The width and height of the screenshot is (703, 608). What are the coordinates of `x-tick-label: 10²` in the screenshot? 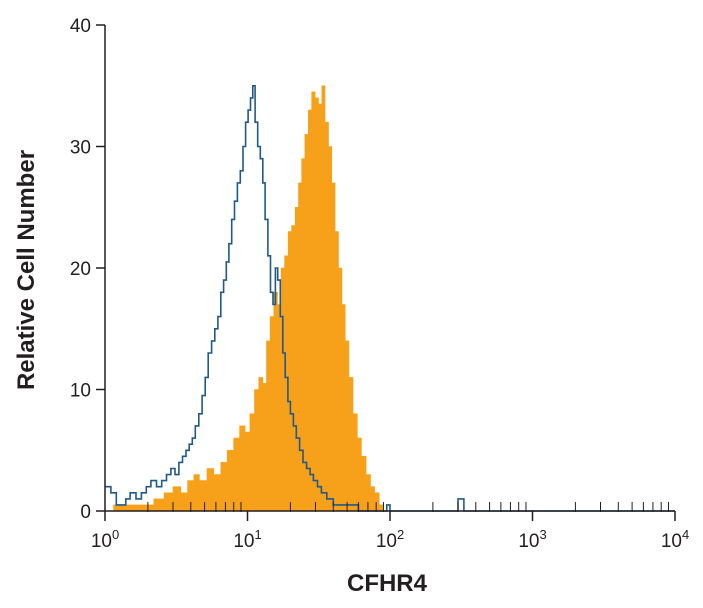 It's located at (390, 539).